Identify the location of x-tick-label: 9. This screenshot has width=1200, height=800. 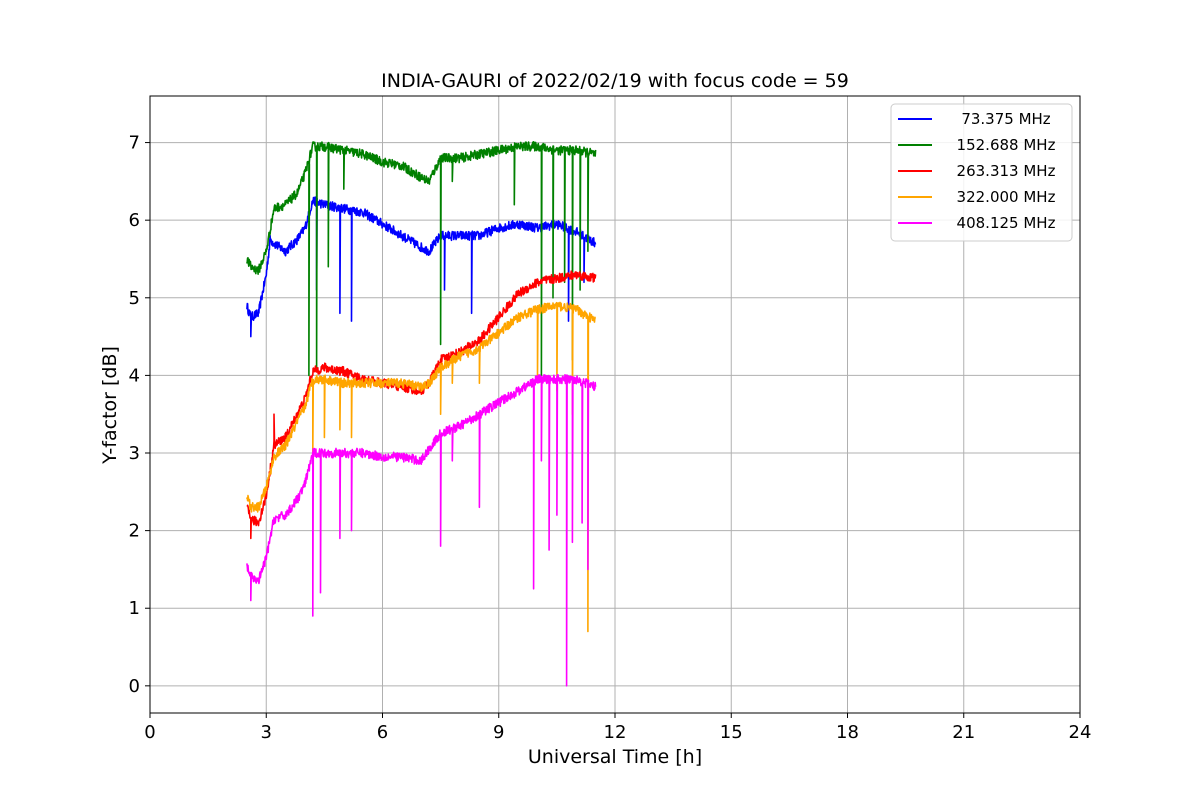
(498, 732).